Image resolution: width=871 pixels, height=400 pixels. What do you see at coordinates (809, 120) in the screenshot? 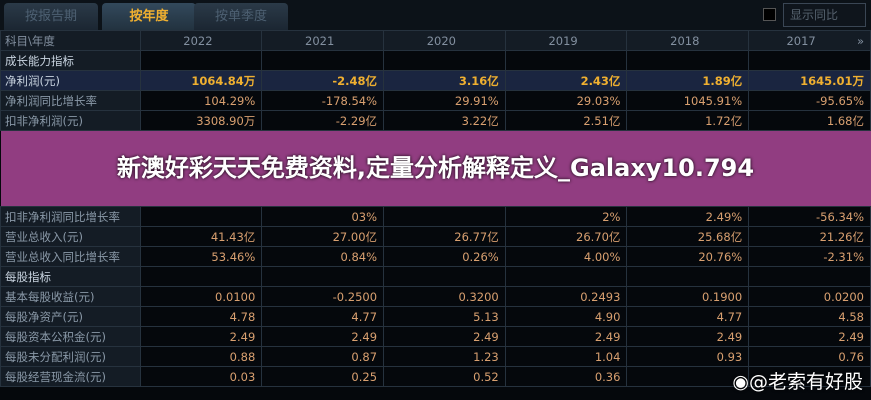
I see `cell-value: 1.68亿` at bounding box center [809, 120].